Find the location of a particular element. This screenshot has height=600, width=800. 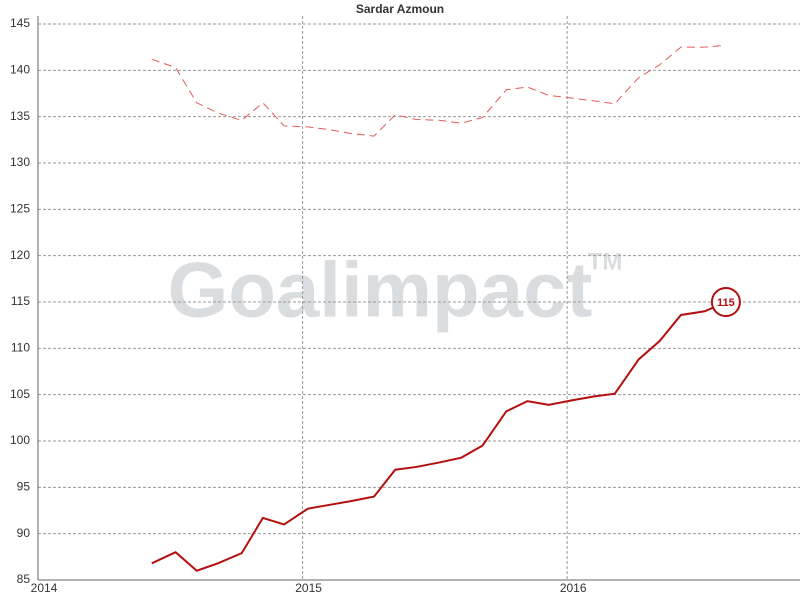

x-tick-label: 2014 is located at coordinates (44, 588).